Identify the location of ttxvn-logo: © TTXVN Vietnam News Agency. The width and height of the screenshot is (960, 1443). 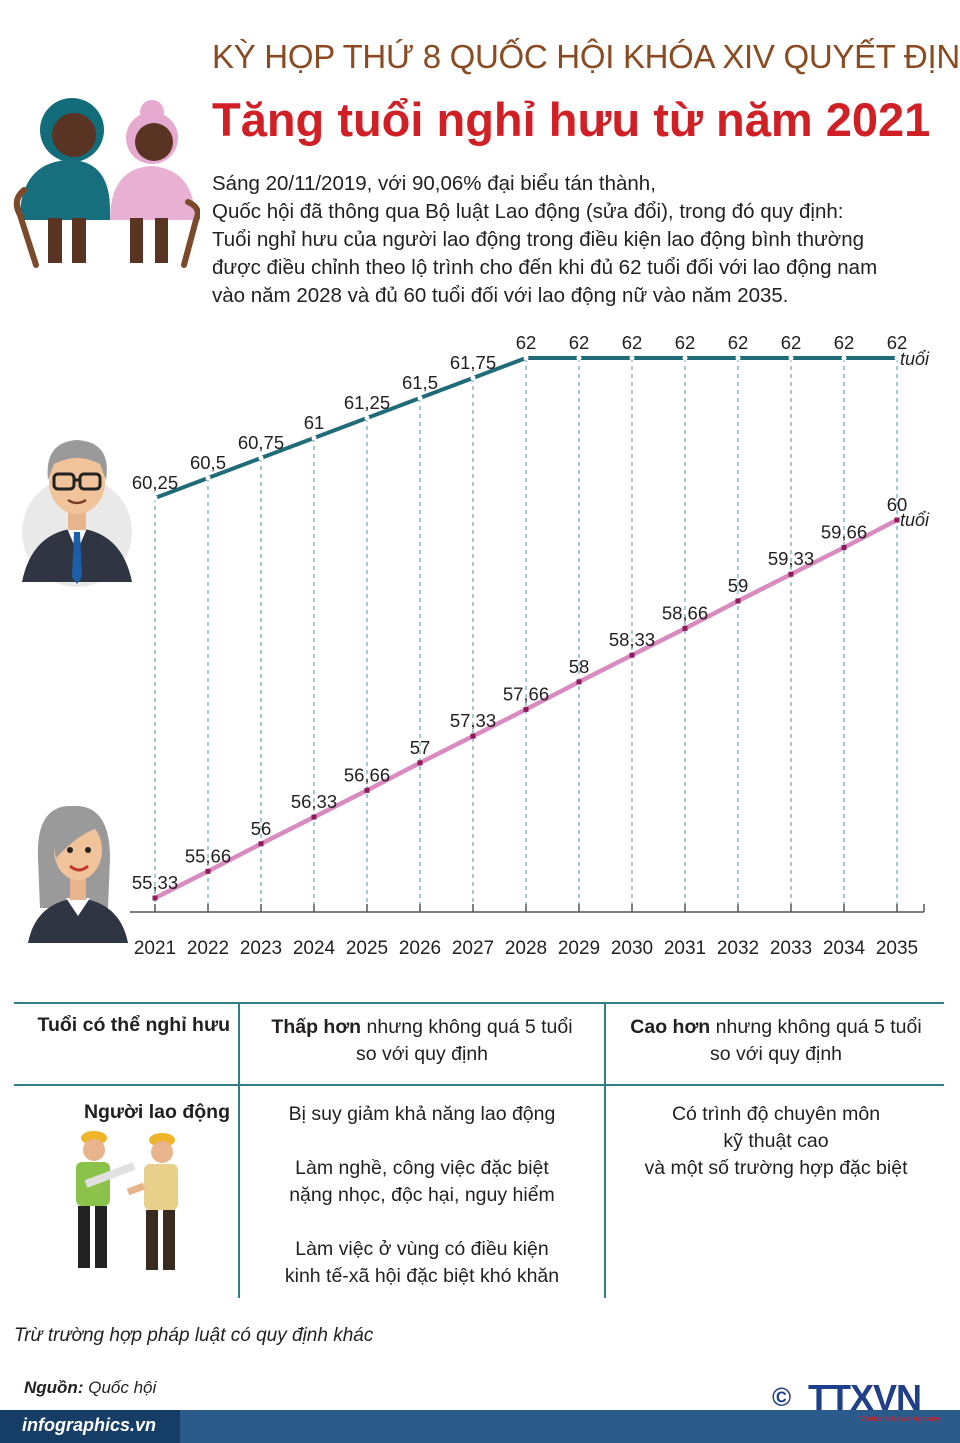
(856, 1400).